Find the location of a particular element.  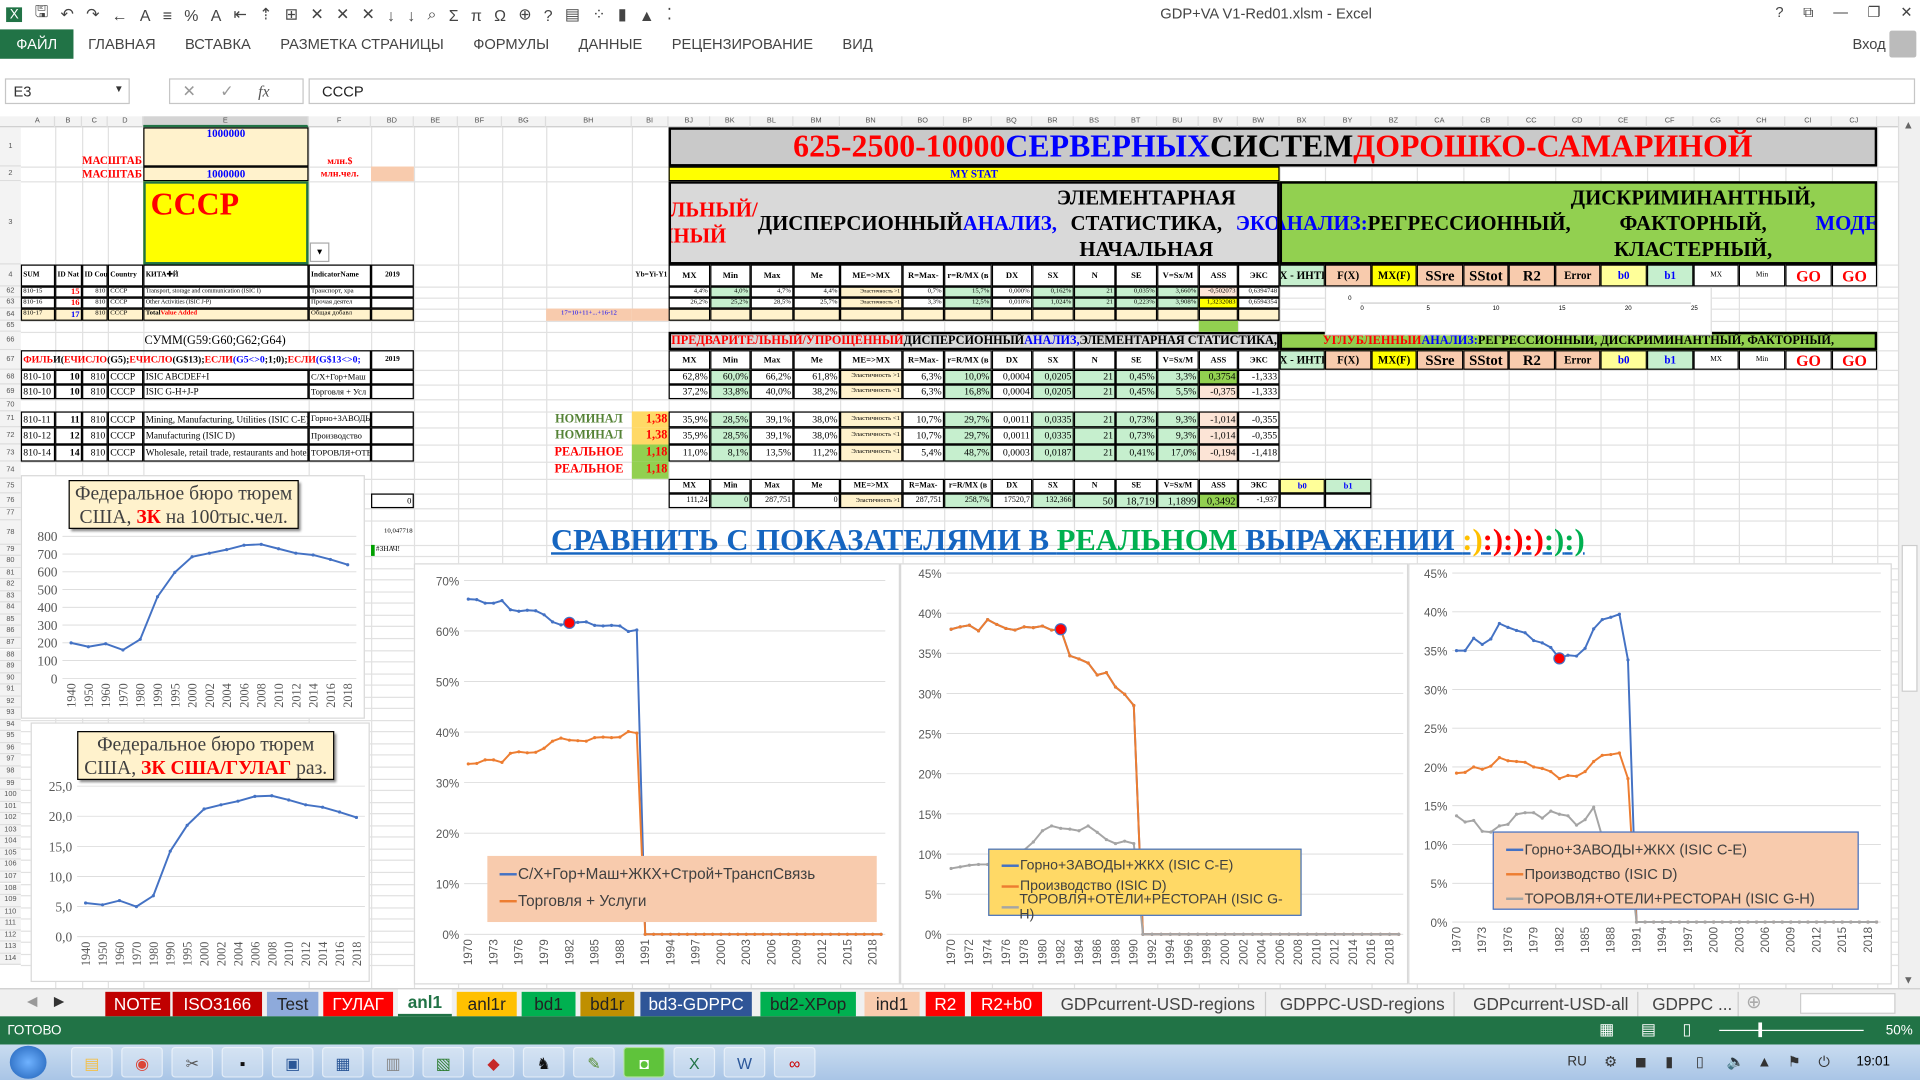

column-header-C: C is located at coordinates (95, 122).